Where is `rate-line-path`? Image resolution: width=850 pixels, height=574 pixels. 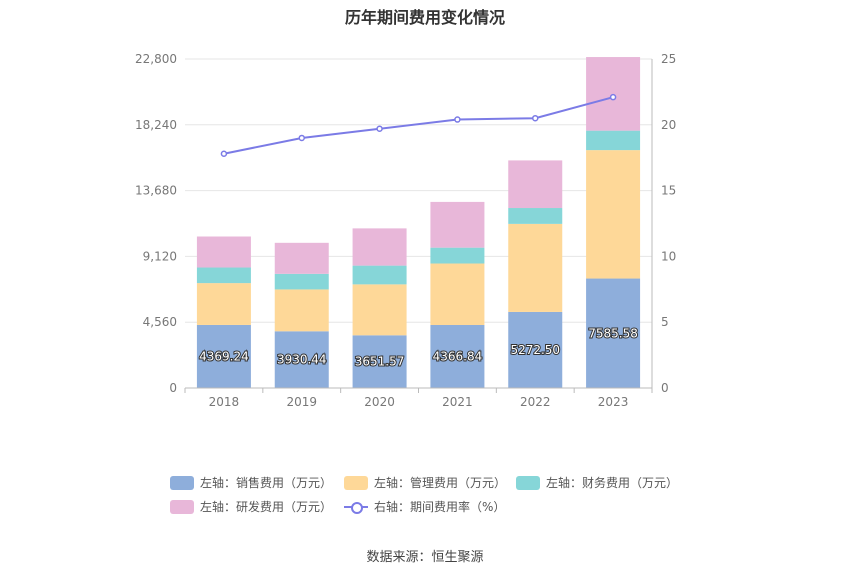
rate-line-path is located at coordinates (418, 125).